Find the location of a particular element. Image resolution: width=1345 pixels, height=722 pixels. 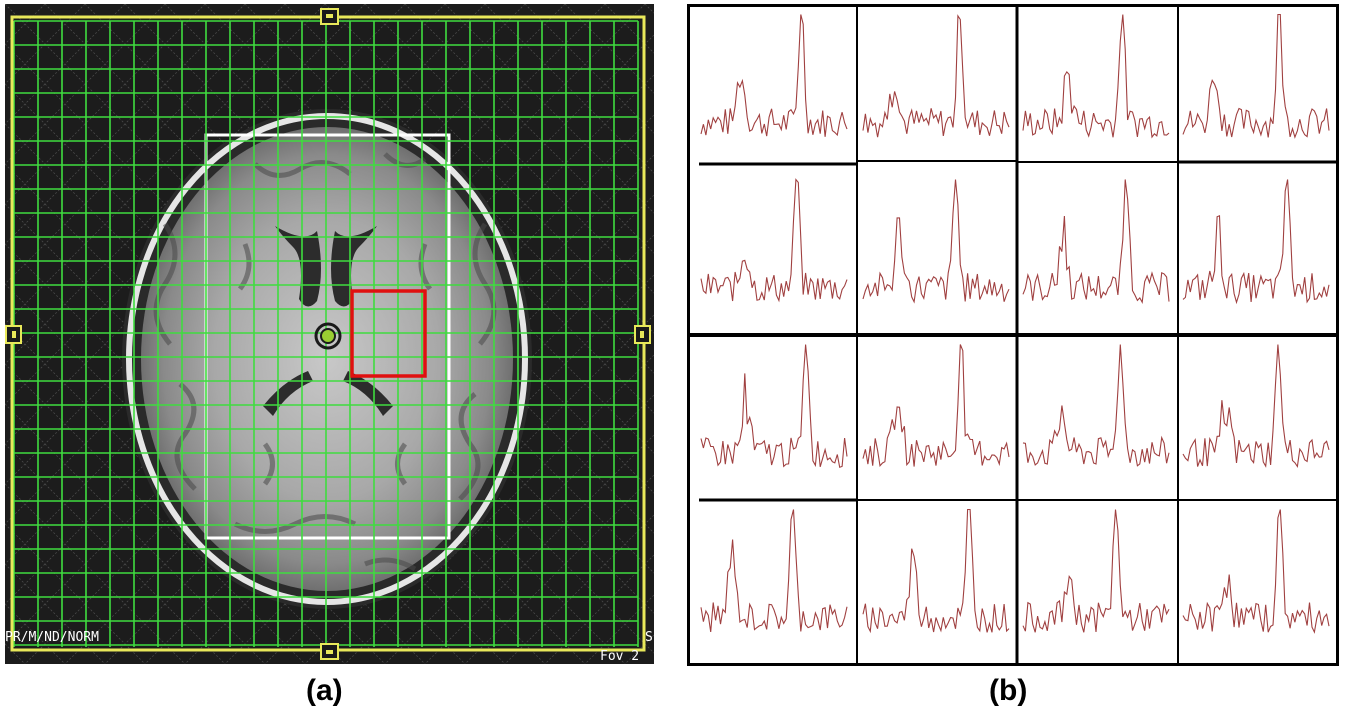

center-marker-inner is located at coordinates (328, 336).